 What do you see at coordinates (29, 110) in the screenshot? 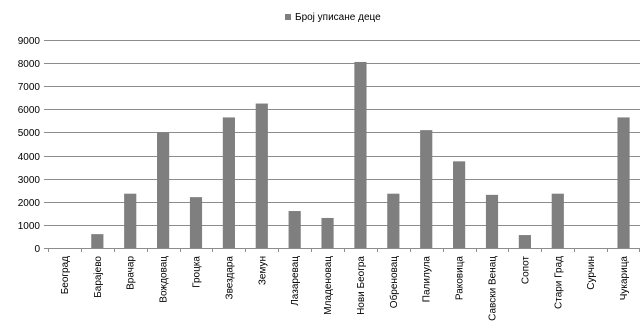
I see `y-tick-label: 6000` at bounding box center [29, 110].